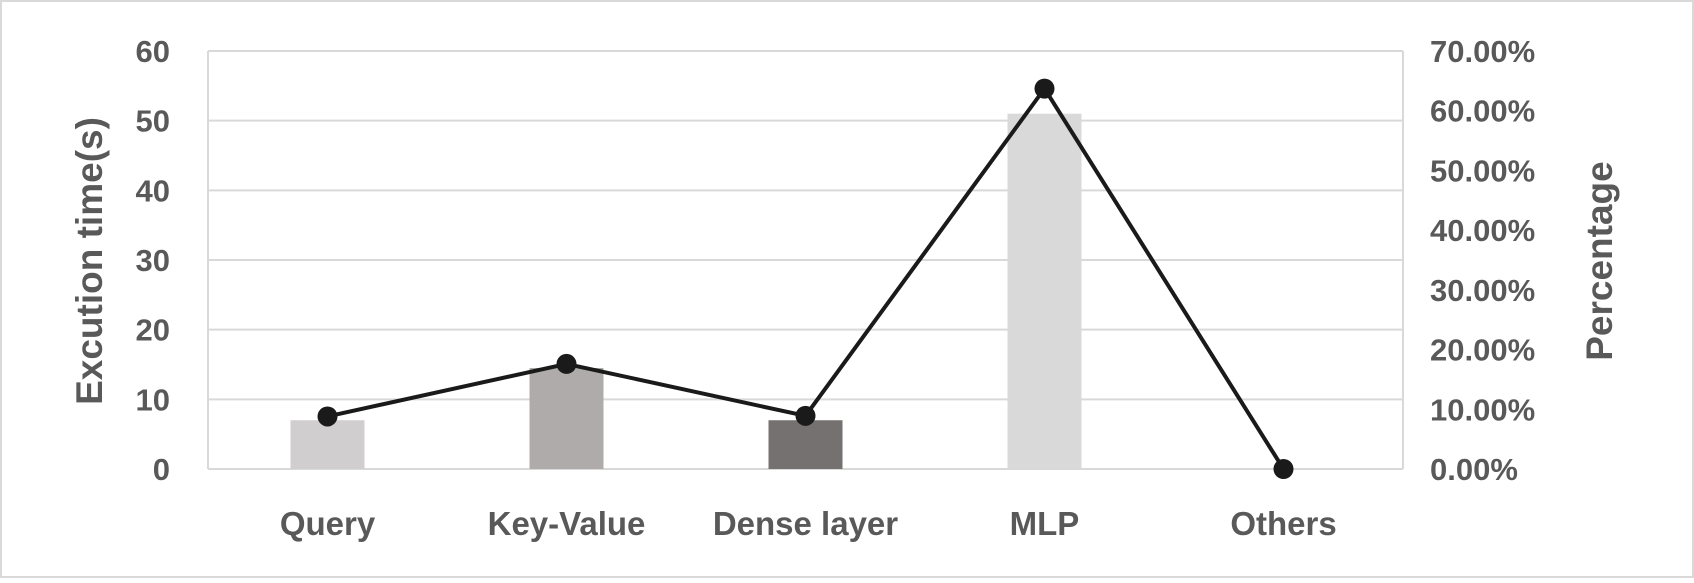 The image size is (1694, 583). Describe the element at coordinates (153, 330) in the screenshot. I see `y-tick-label: 20` at that location.